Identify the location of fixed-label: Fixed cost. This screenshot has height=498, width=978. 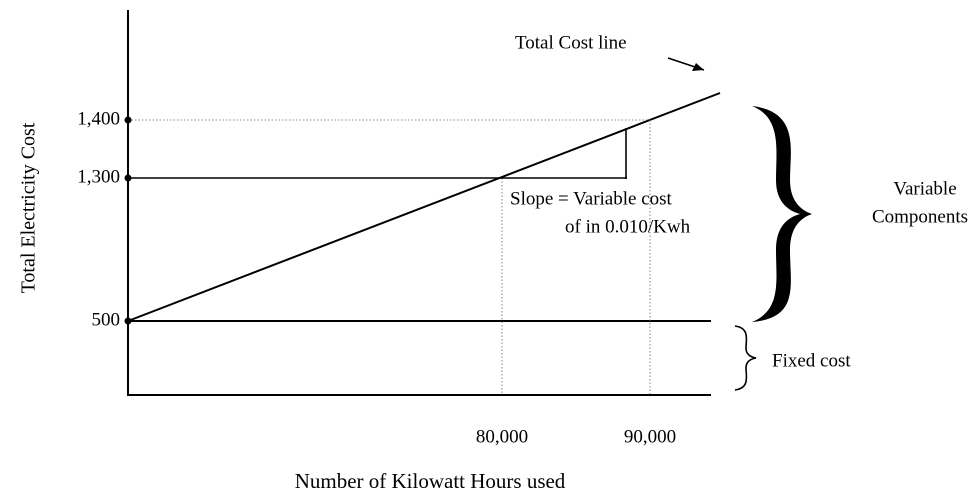
(811, 360).